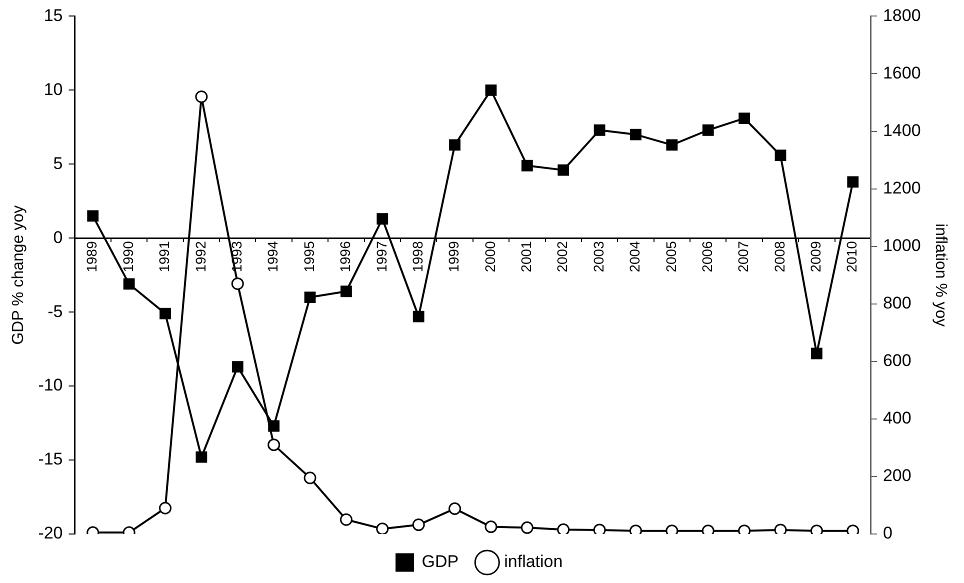 The image size is (964, 583). Describe the element at coordinates (816, 256) in the screenshot. I see `x-tick-label: 2009` at that location.